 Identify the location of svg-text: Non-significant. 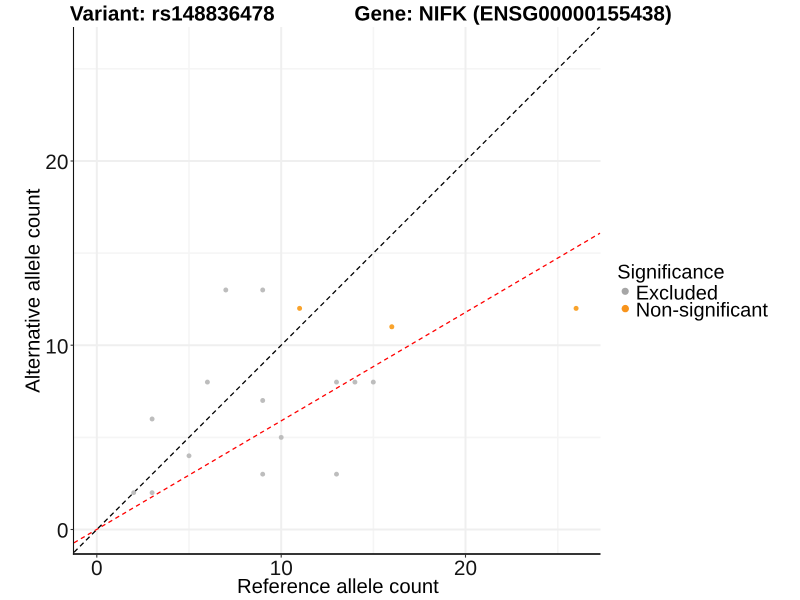
(702, 311).